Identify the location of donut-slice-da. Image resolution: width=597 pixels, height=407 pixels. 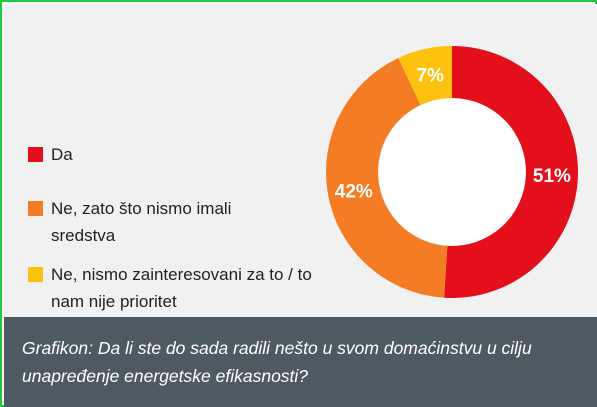
(511, 172).